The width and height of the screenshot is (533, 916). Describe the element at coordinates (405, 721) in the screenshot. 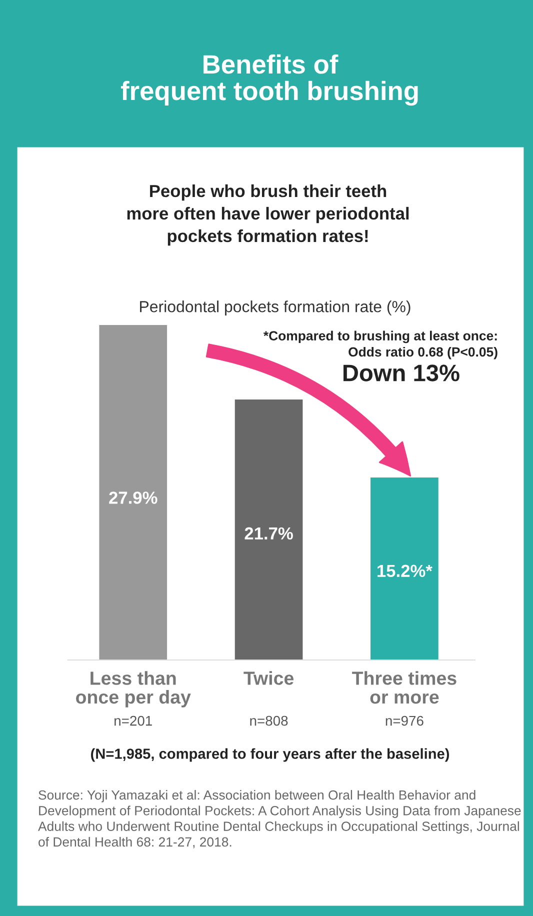

I see `text: n=976` at that location.